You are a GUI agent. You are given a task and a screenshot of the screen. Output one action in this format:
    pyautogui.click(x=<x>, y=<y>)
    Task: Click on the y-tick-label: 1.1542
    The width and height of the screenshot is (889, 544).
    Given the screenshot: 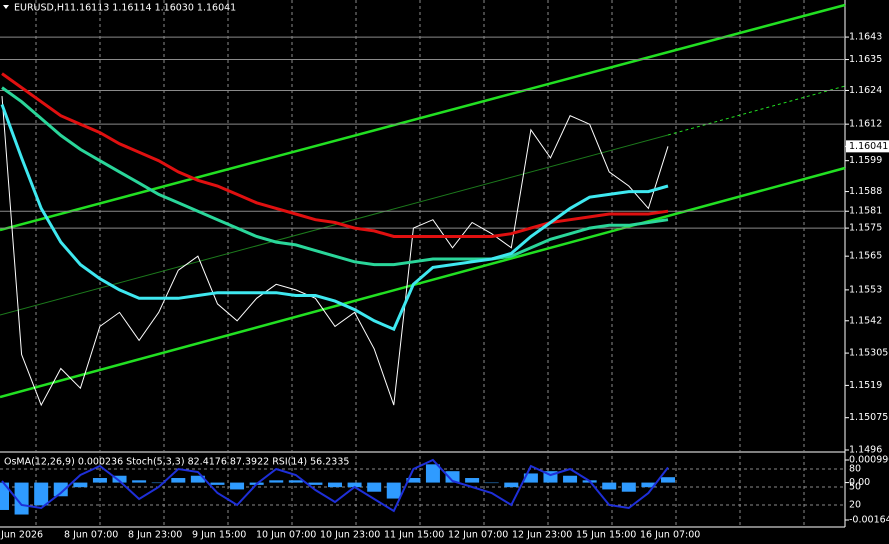 What is the action you would take?
    pyautogui.click(x=865, y=320)
    